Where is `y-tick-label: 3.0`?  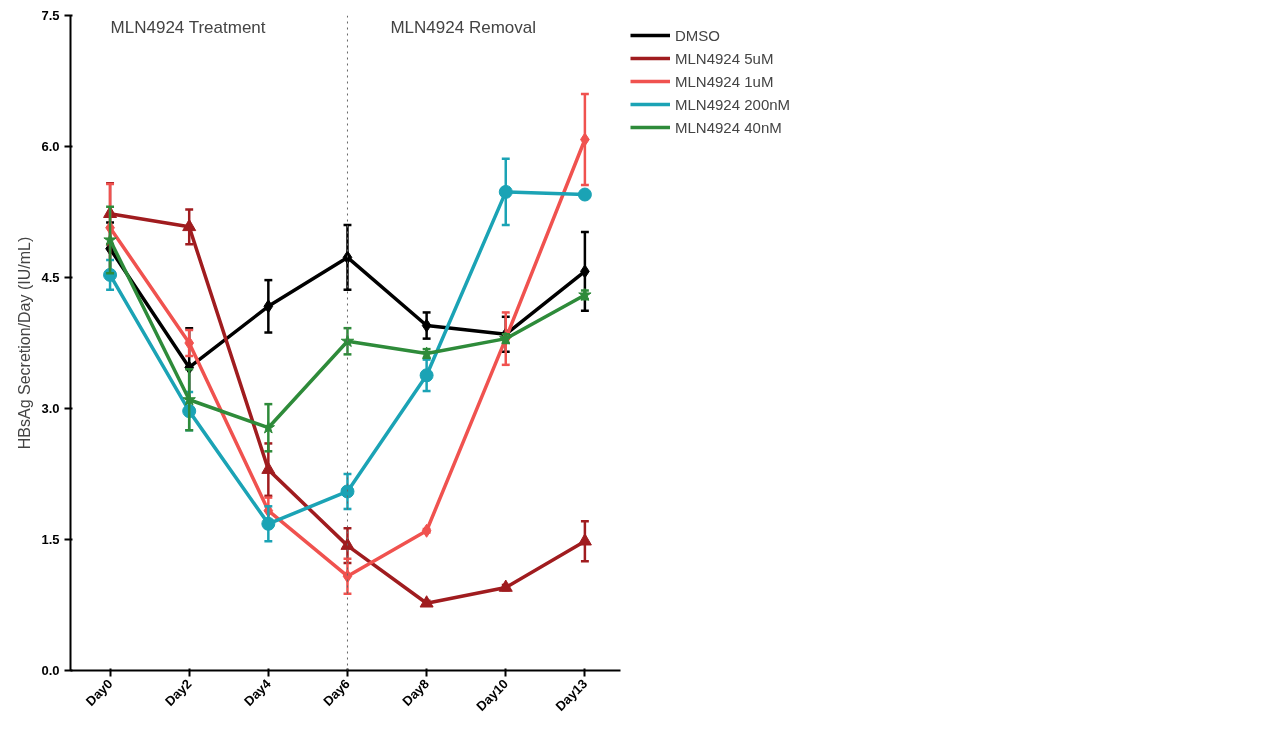 y-tick-label: 3.0 is located at coordinates (50, 408).